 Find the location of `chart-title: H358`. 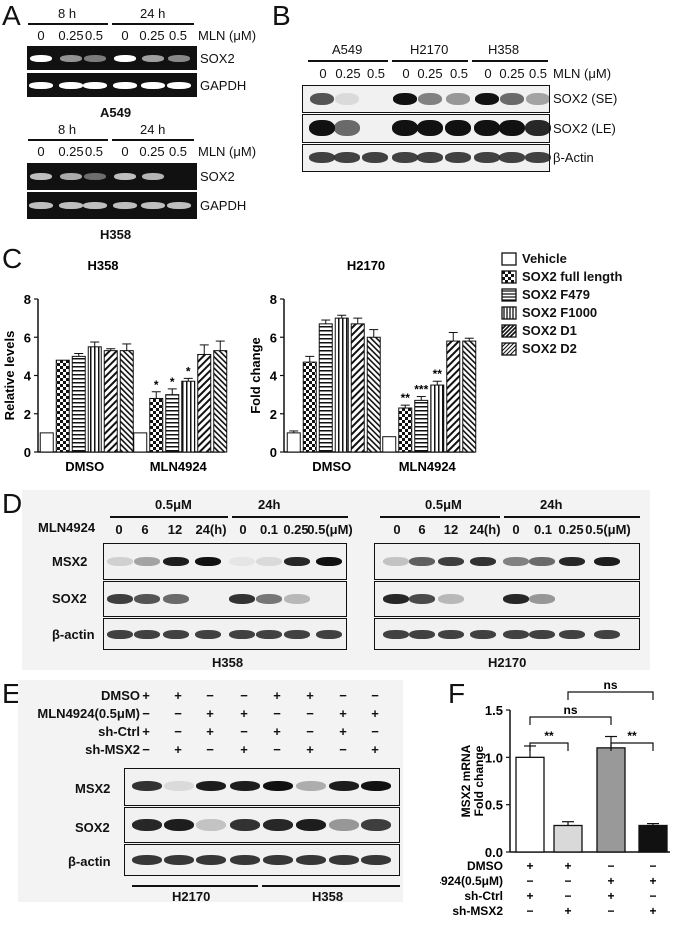

chart-title: H358 is located at coordinates (102, 265).